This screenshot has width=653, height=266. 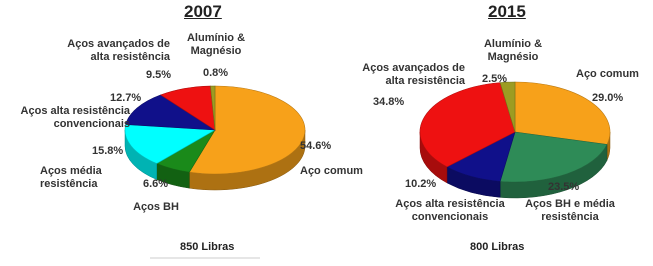 I want to click on value-label: 34.8%, so click(x=389, y=102).